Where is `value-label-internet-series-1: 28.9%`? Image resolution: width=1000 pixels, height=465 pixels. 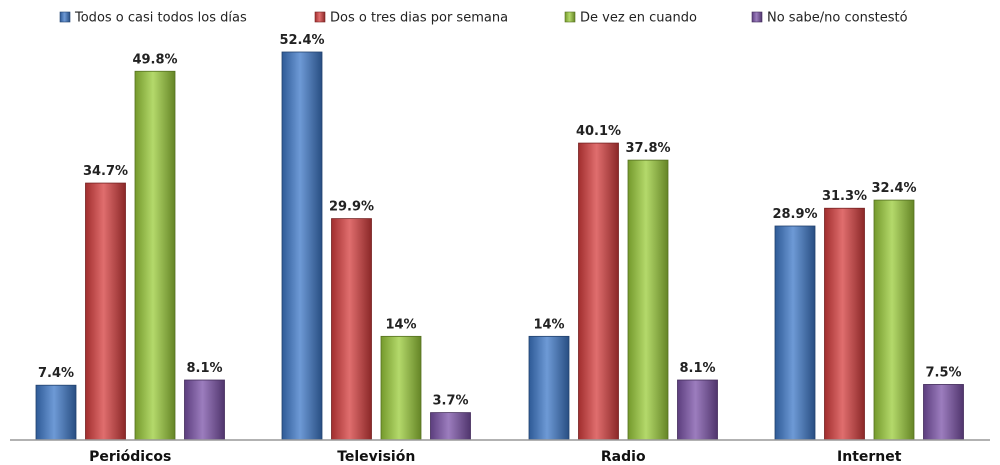 value-label-internet-series-1: 28.9% is located at coordinates (794, 214).